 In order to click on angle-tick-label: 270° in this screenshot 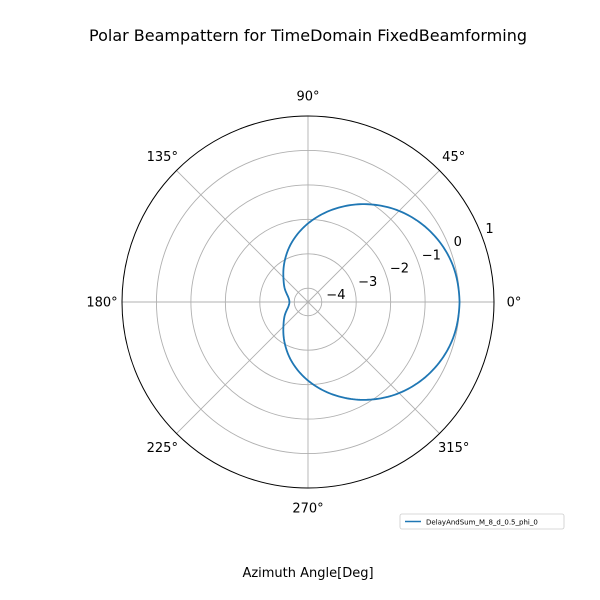, I will do `click(307, 509)`.